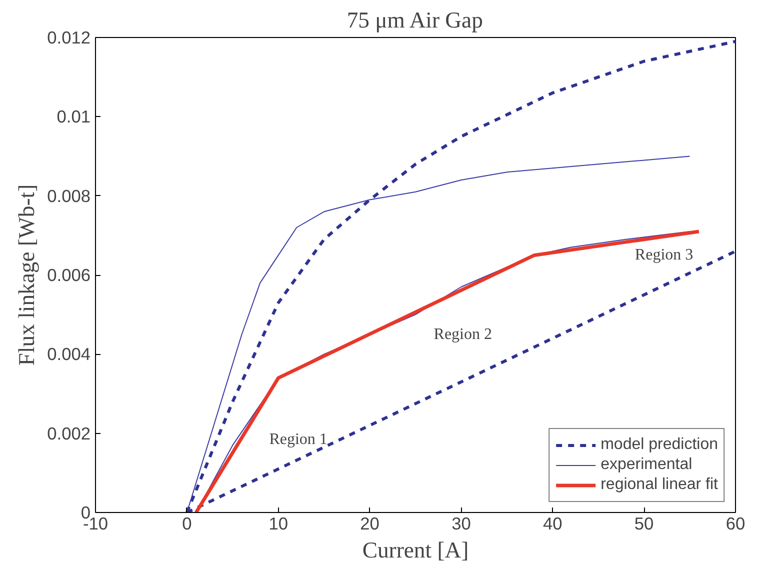  Describe the element at coordinates (415, 550) in the screenshot. I see `x-axis-title: Current [A]` at that location.